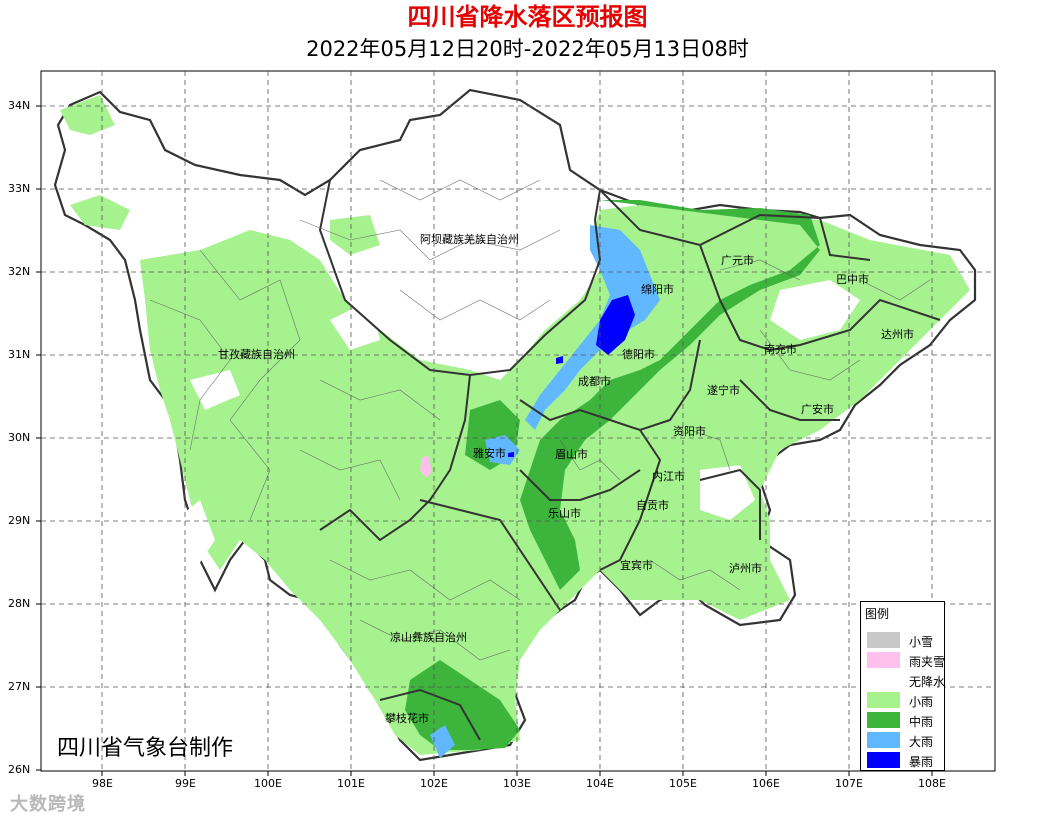 The height and width of the screenshot is (821, 1055). I want to click on city-label-yaan: 雅安市, so click(489, 453).